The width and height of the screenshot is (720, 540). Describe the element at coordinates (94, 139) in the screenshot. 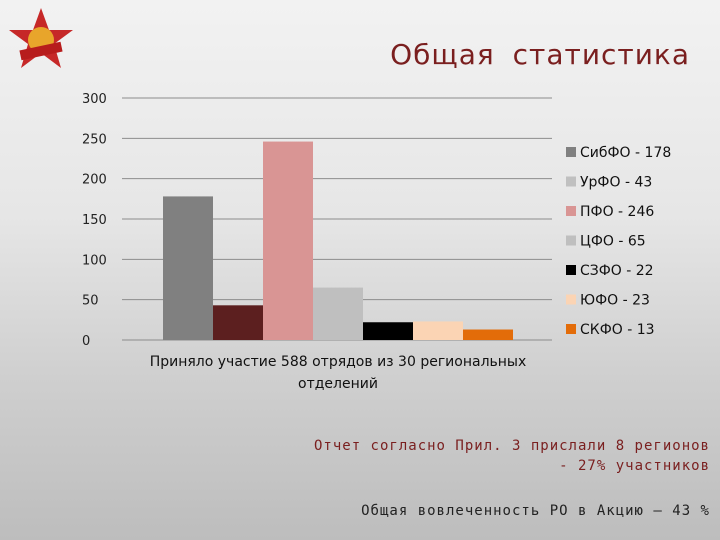

I see `y-tick-label: 250` at that location.